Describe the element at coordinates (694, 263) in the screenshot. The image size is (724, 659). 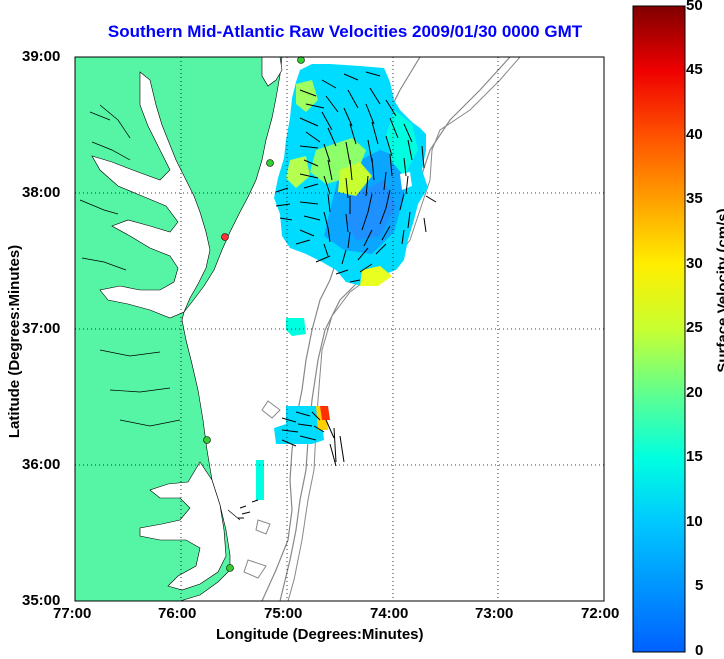
I see `colorbar-tick-label: 30` at that location.